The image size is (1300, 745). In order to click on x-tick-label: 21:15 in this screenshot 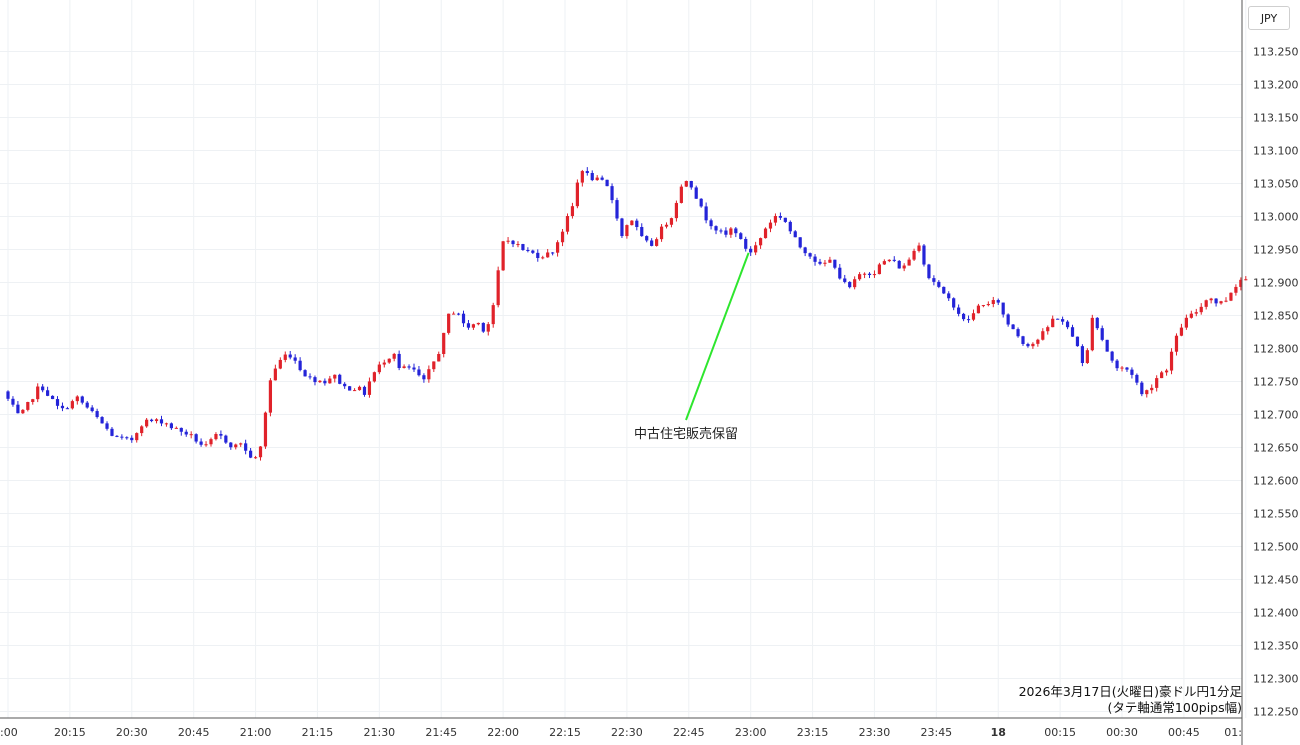, I will do `click(318, 732)`.